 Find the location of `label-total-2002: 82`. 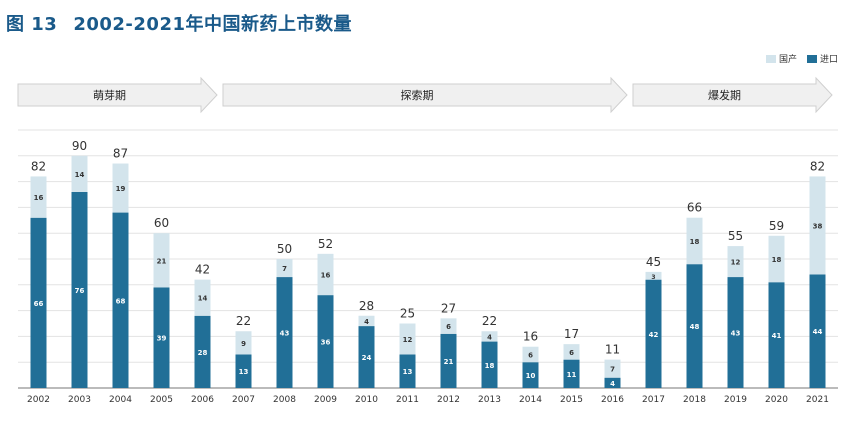

label-total-2002: 82 is located at coordinates (38, 166).